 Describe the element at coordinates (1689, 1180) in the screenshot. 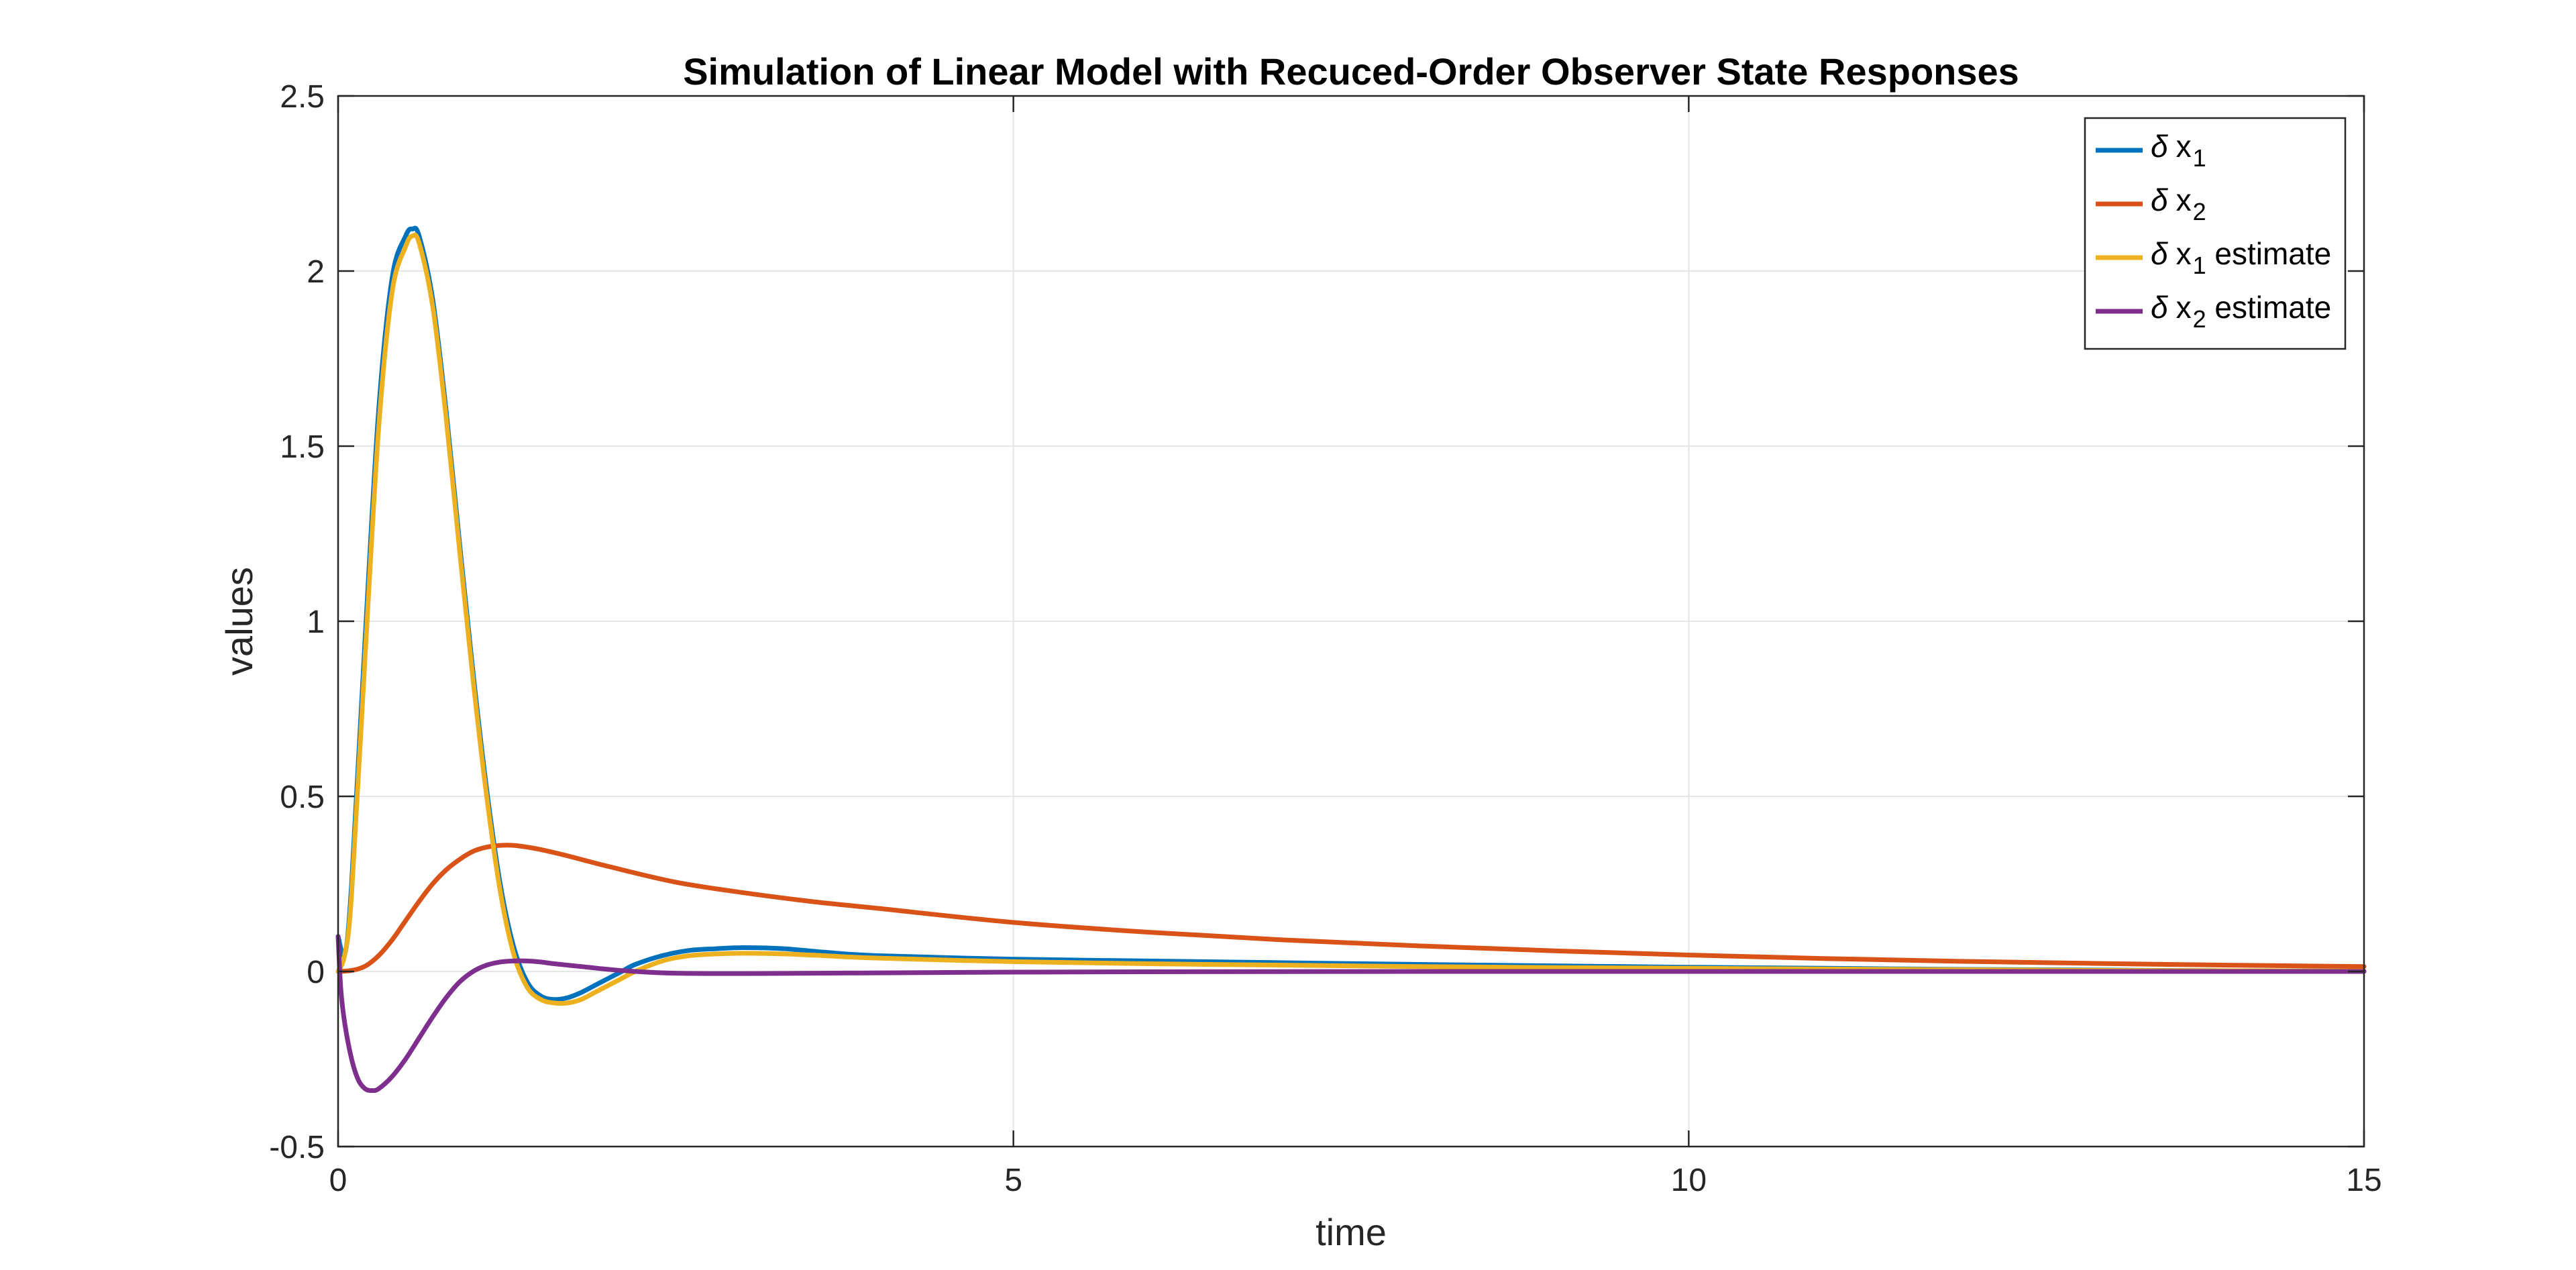

I see `x-tick-label: 10` at that location.